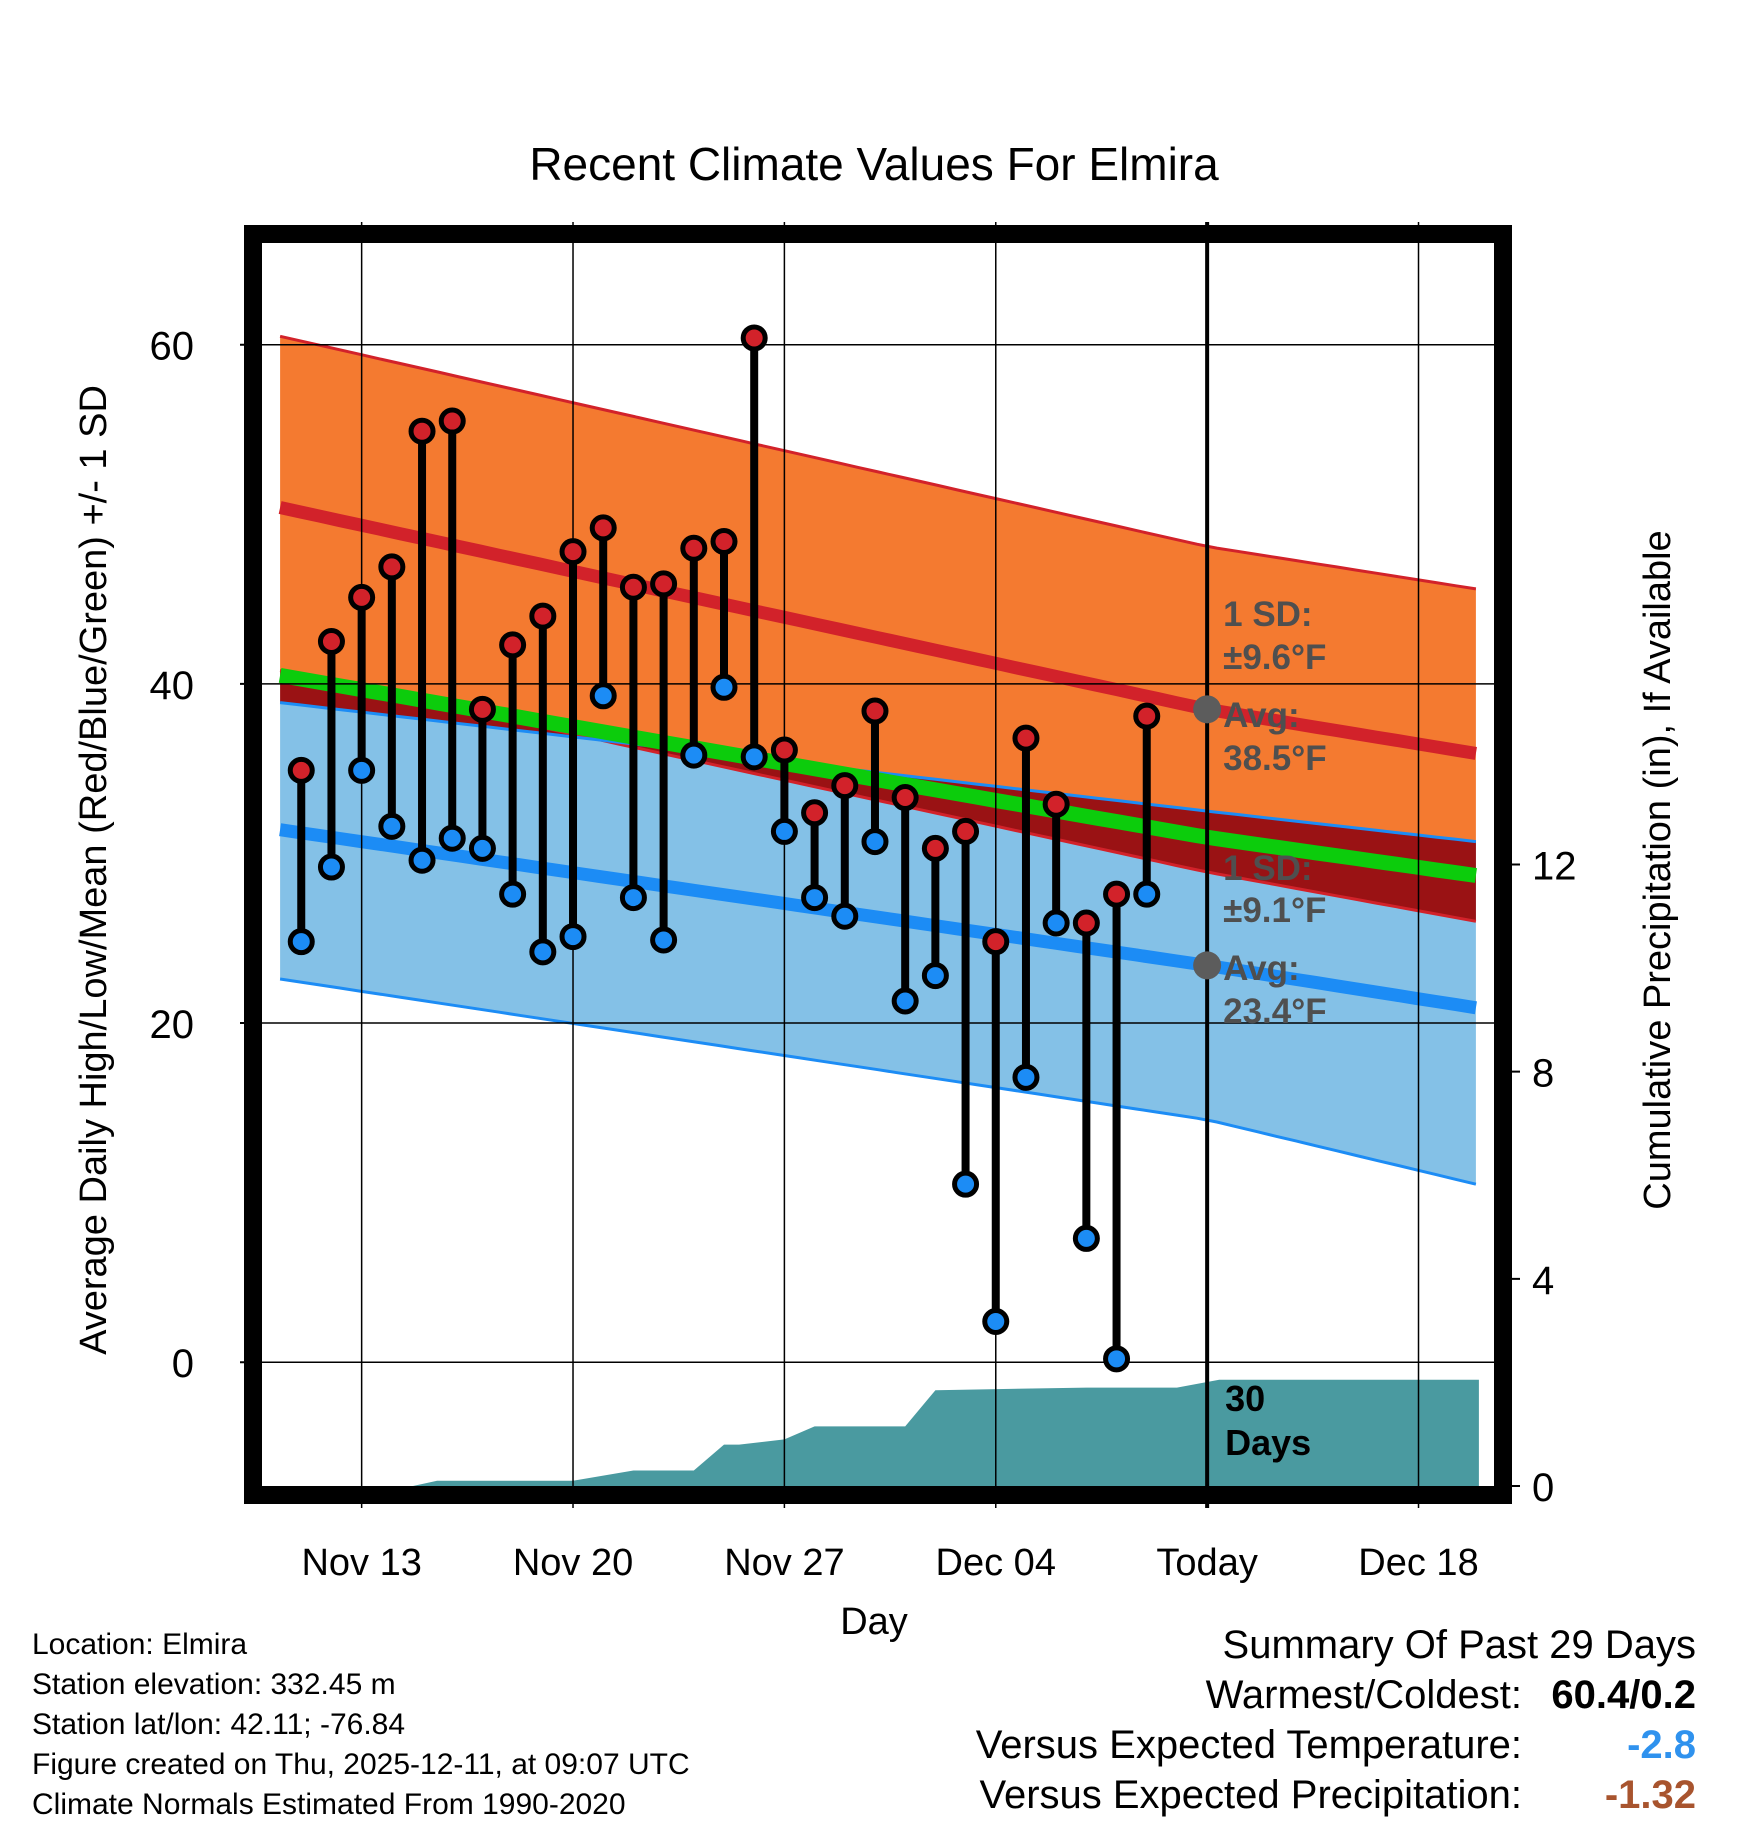 The image size is (1748, 1828). What do you see at coordinates (878, 1081) in the screenshot?
I see `low-lower-line` at bounding box center [878, 1081].